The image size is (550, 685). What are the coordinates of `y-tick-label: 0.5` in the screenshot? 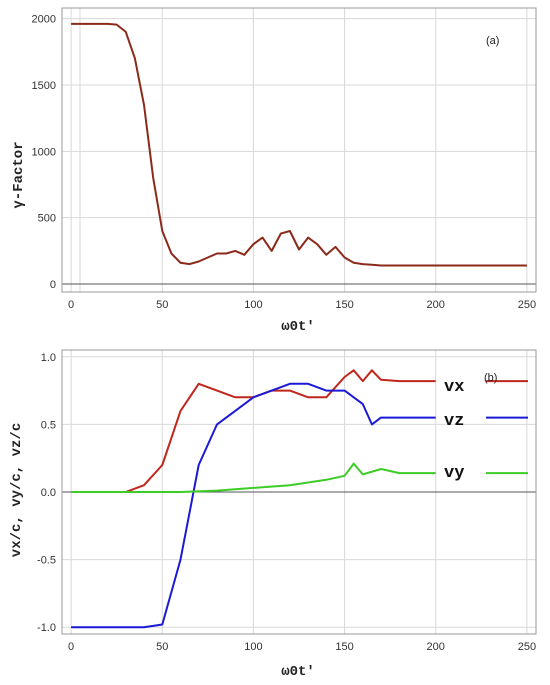 It's located at (48, 425).